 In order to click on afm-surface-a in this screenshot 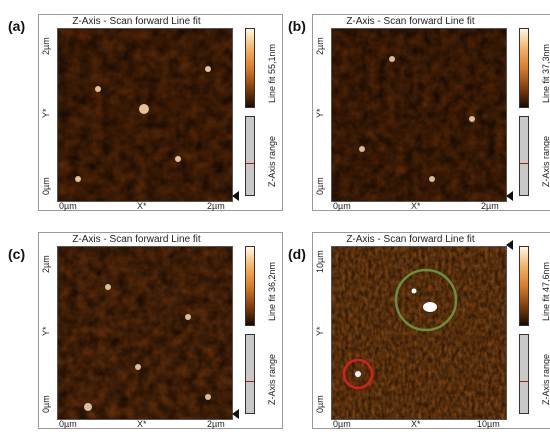, I will do `click(145, 115)`.